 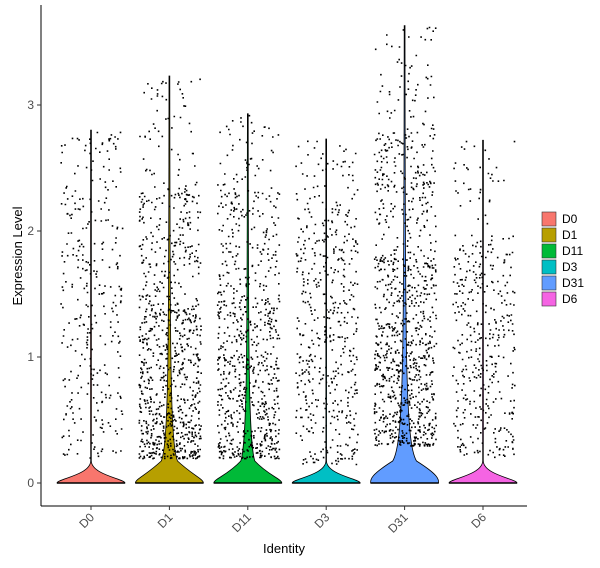 I want to click on legend-label-D1: D1, so click(x=570, y=235).